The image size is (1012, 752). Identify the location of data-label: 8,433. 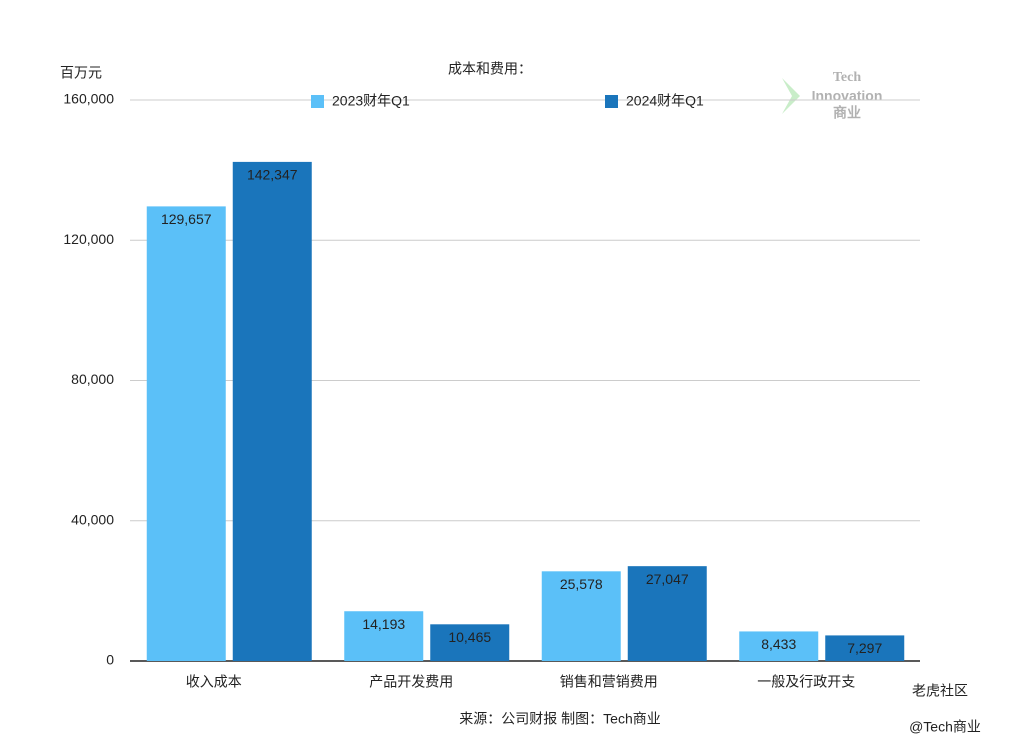
(778, 644).